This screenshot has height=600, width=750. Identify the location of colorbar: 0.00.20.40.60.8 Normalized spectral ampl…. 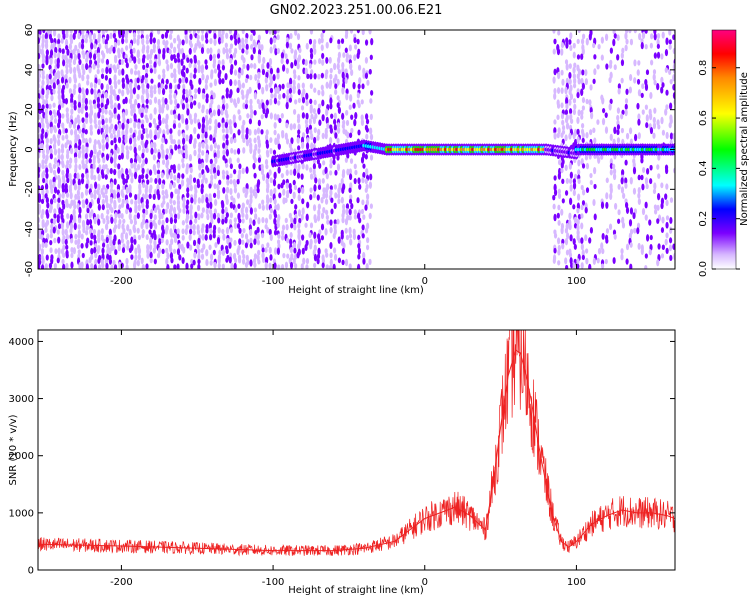
(724, 153).